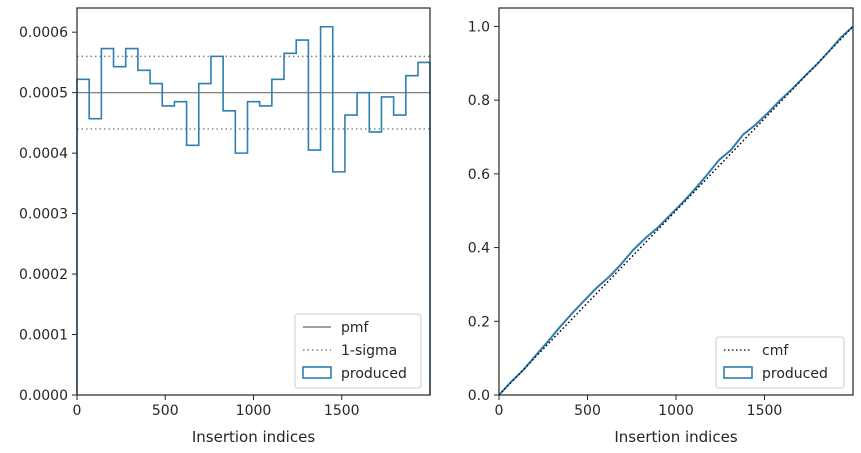  I want to click on left-x-axis-label: Insertion indices, so click(253, 437).